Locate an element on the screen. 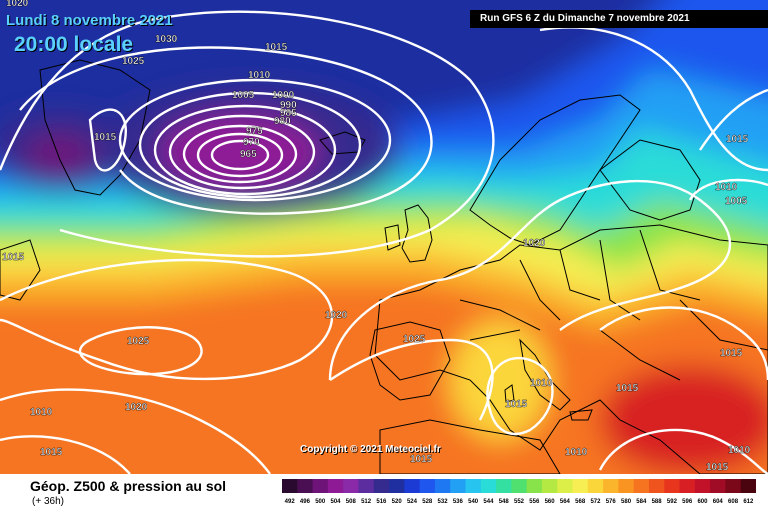 Image resolution: width=768 pixels, height=512 pixels. color-scale-tick-label: 564 is located at coordinates (565, 502).